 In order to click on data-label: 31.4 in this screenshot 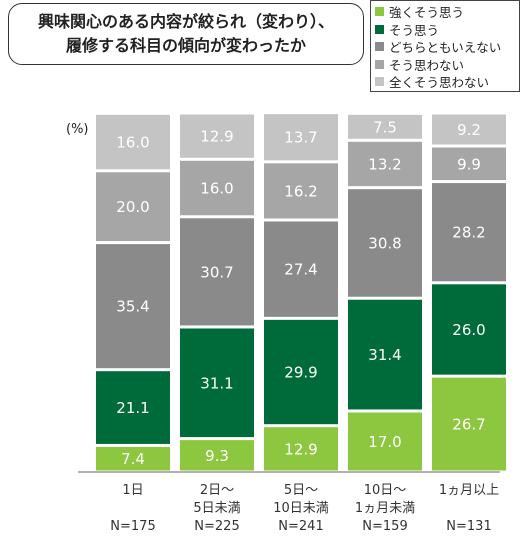, I will do `click(384, 355)`.